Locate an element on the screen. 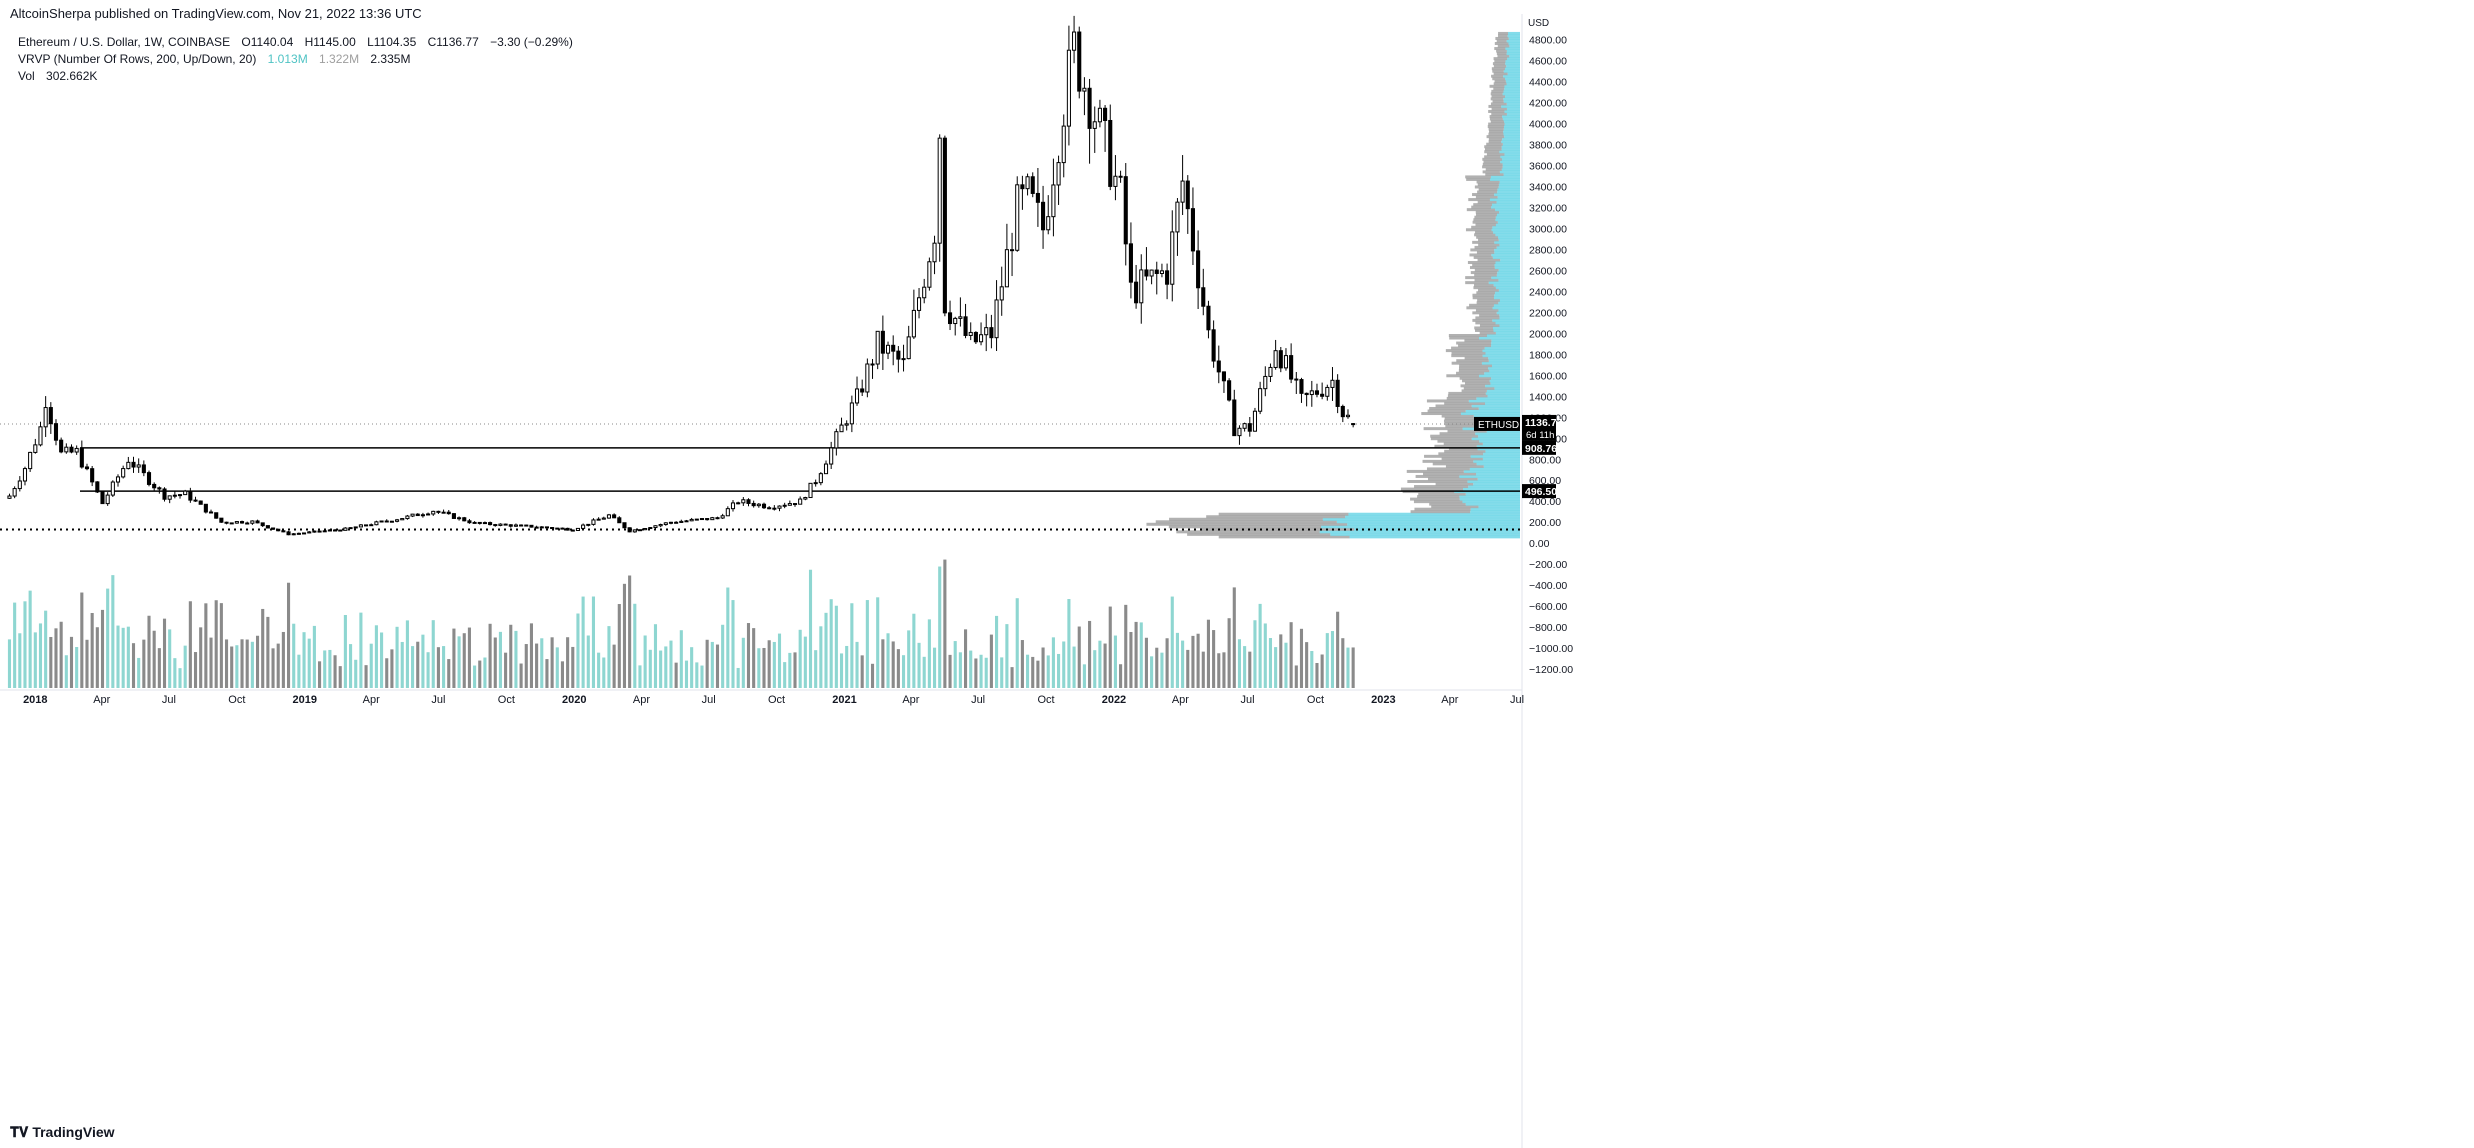 The width and height of the screenshot is (2474, 1148). vrvp-label: VRVP (Number Of Rows, 200, Up/Down, 20) is located at coordinates (137, 59).